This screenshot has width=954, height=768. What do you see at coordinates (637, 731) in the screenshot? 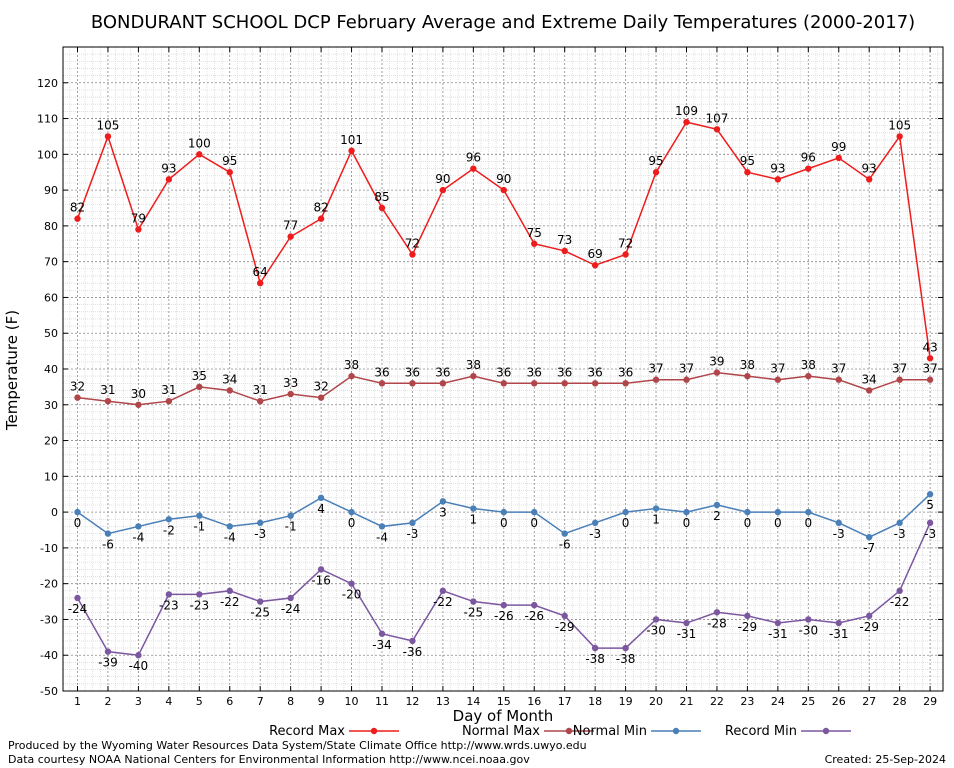
I see `legend-item-normal-min: Normal Min` at bounding box center [637, 731].